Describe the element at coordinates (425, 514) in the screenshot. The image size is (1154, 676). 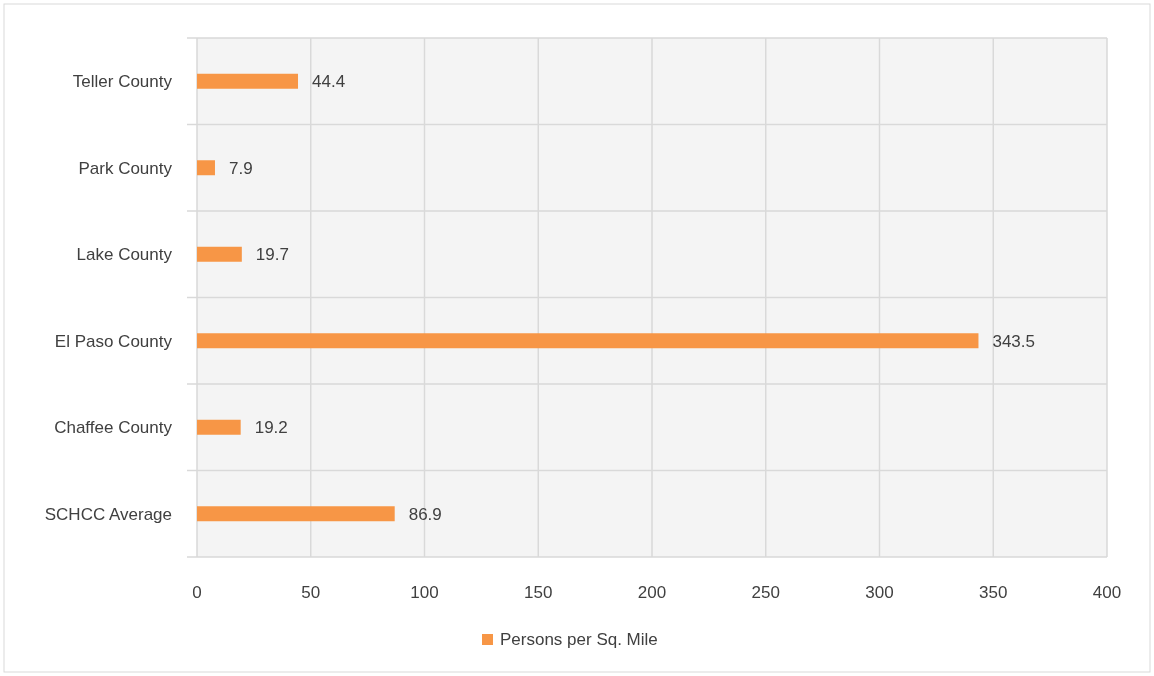
I see `data-label: 86.9` at that location.